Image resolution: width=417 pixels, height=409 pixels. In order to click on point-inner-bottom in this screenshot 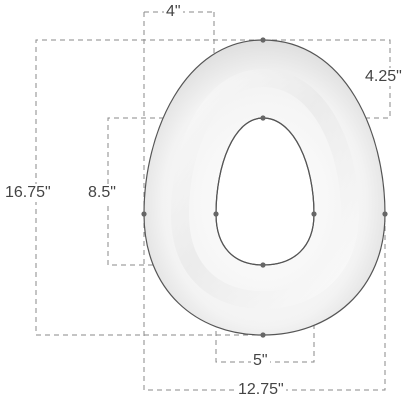, I will do `click(263, 265)`.